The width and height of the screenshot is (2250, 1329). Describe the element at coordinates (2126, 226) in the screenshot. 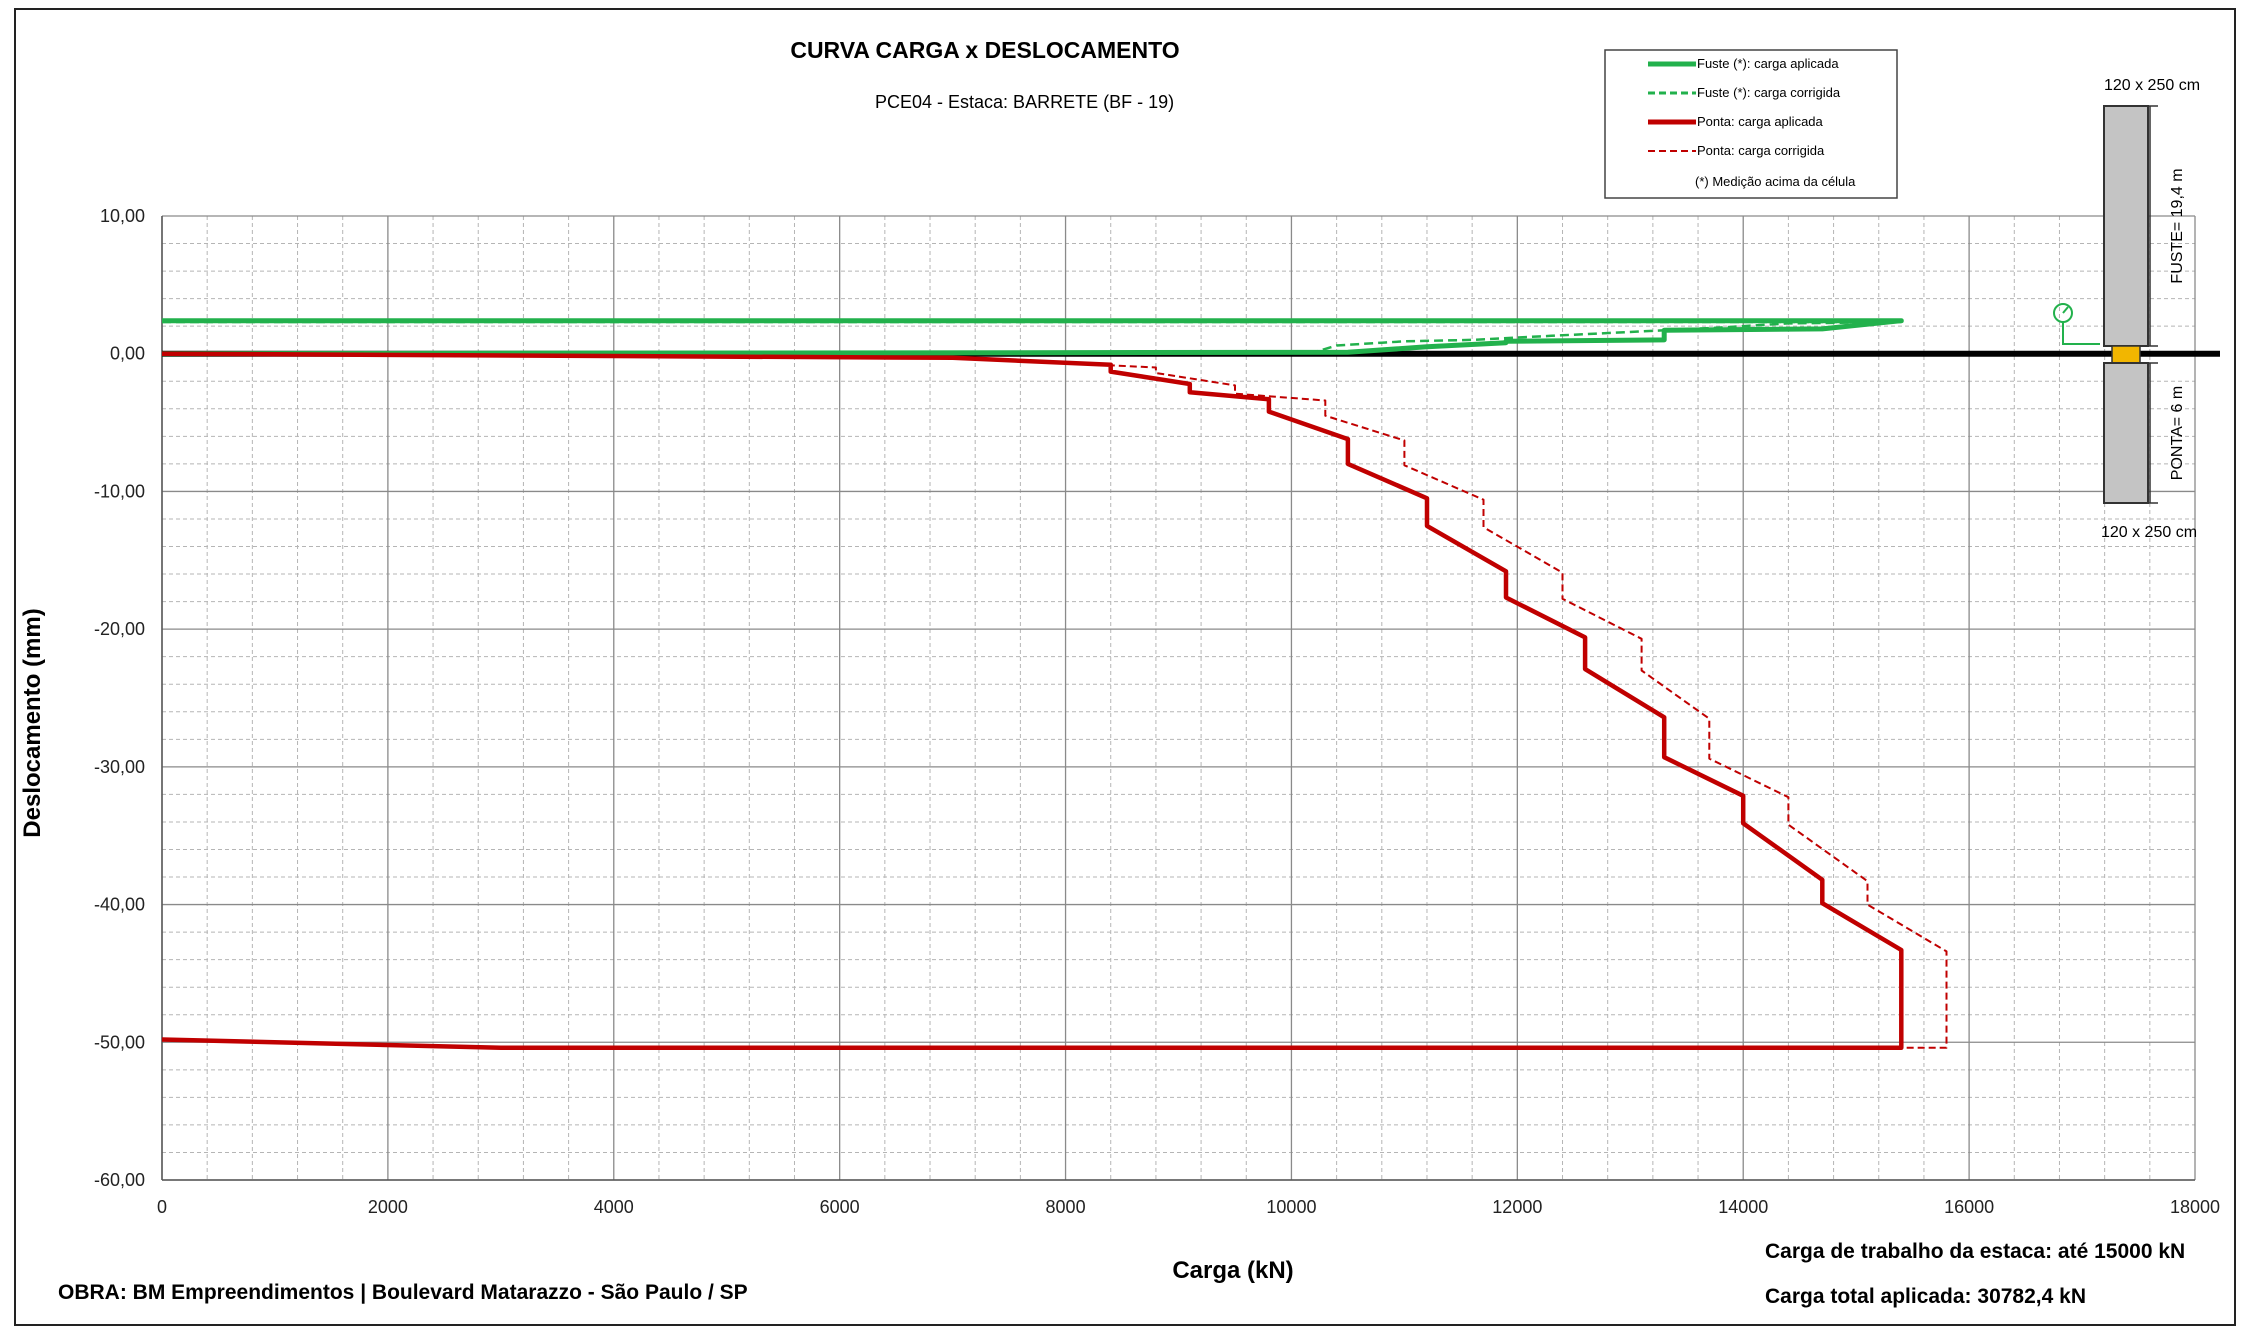

I see `pile-shaft` at that location.